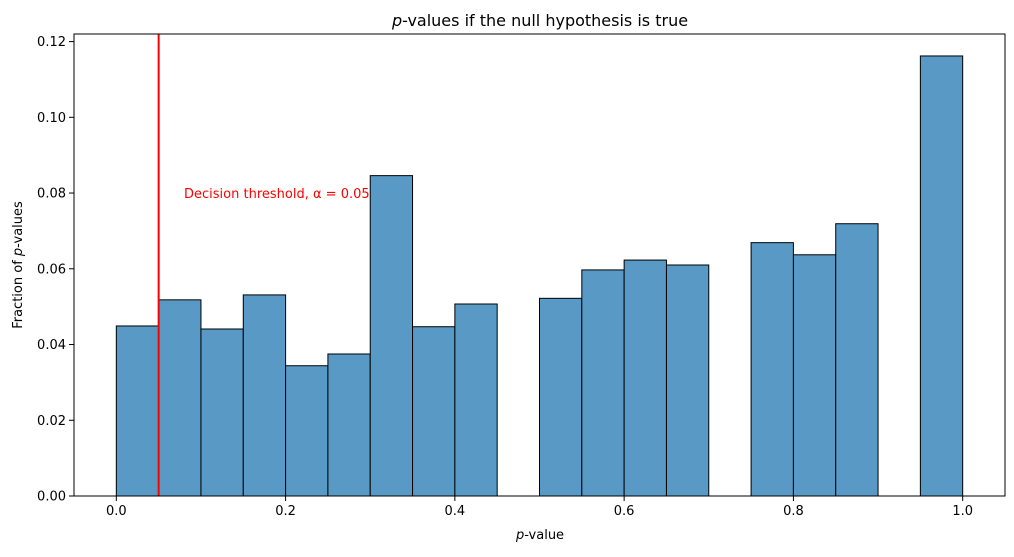  I want to click on y-axis-ticks: 0.00 0.02 0.04 0.06 0.08 0.10 0.12, so click(55, 270).